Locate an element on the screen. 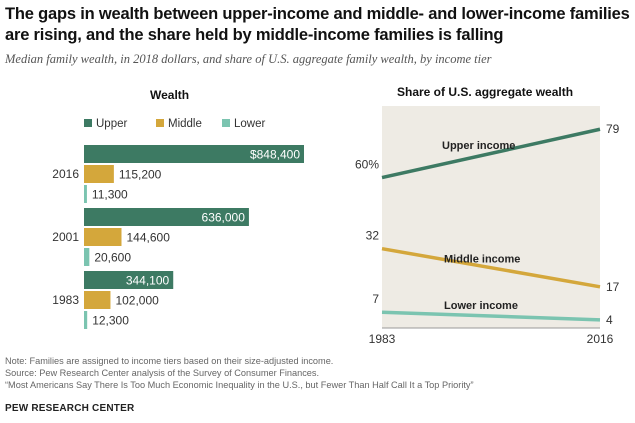 The image size is (635, 423). line-start-label: 60% is located at coordinates (367, 165).